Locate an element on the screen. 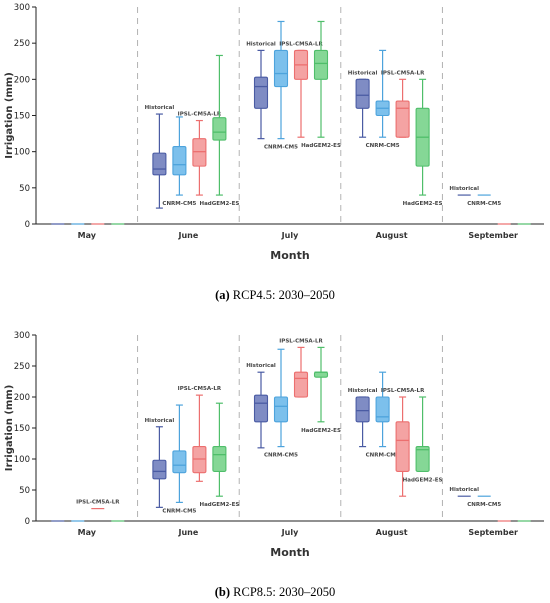 This screenshot has width=550, height=603. figure-caption: (b) RCP8.5: 2030–2050 is located at coordinates (275, 592).